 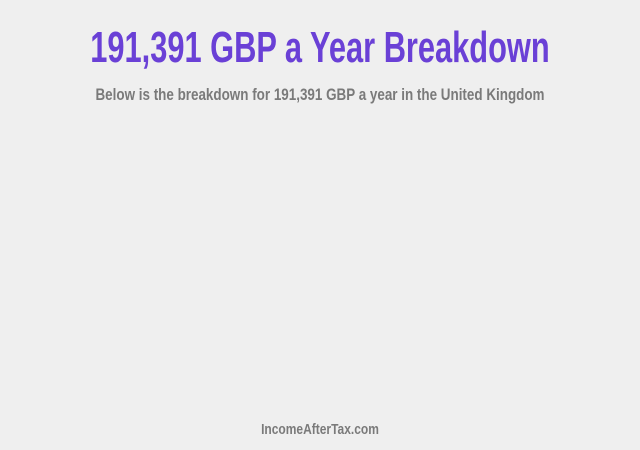 I want to click on page-title: 191,391 GBP a Year Breakdown, so click(x=320, y=47).